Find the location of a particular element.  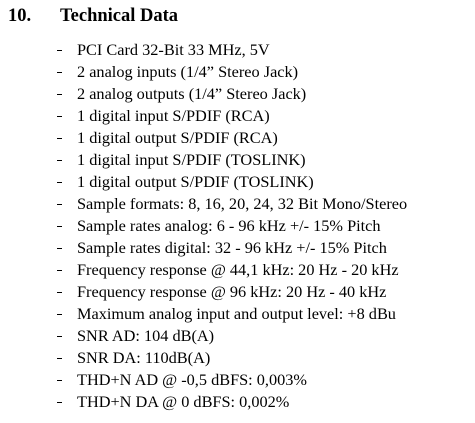

section-number: 10. is located at coordinates (20, 16).